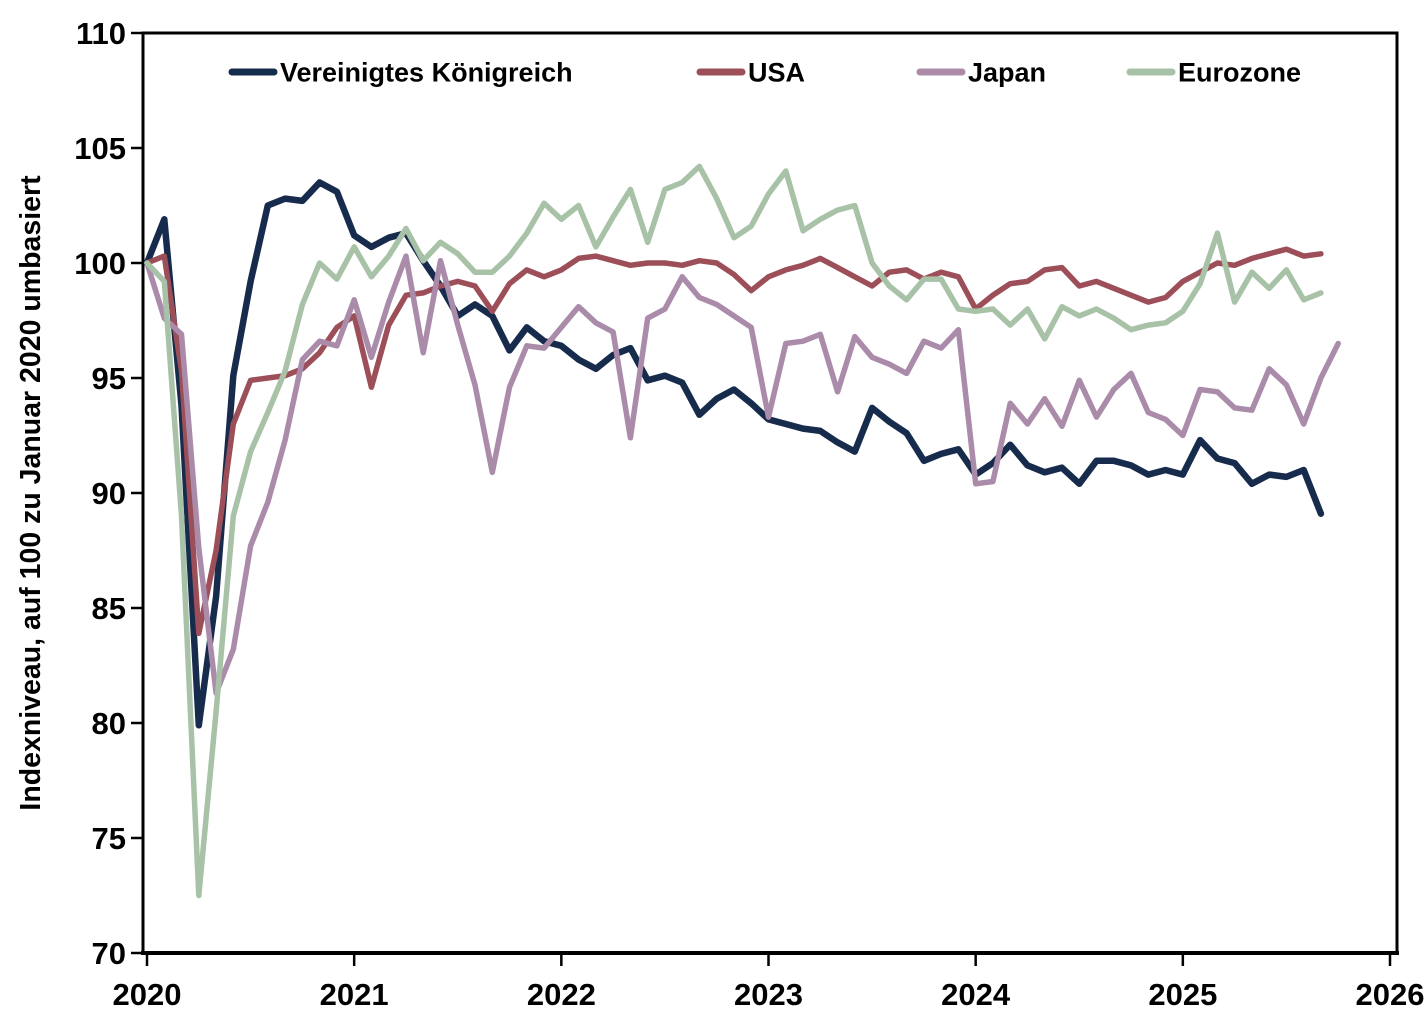 Image resolution: width=1425 pixels, height=1034 pixels. I want to click on legend-item-usa: USA, so click(750, 73).